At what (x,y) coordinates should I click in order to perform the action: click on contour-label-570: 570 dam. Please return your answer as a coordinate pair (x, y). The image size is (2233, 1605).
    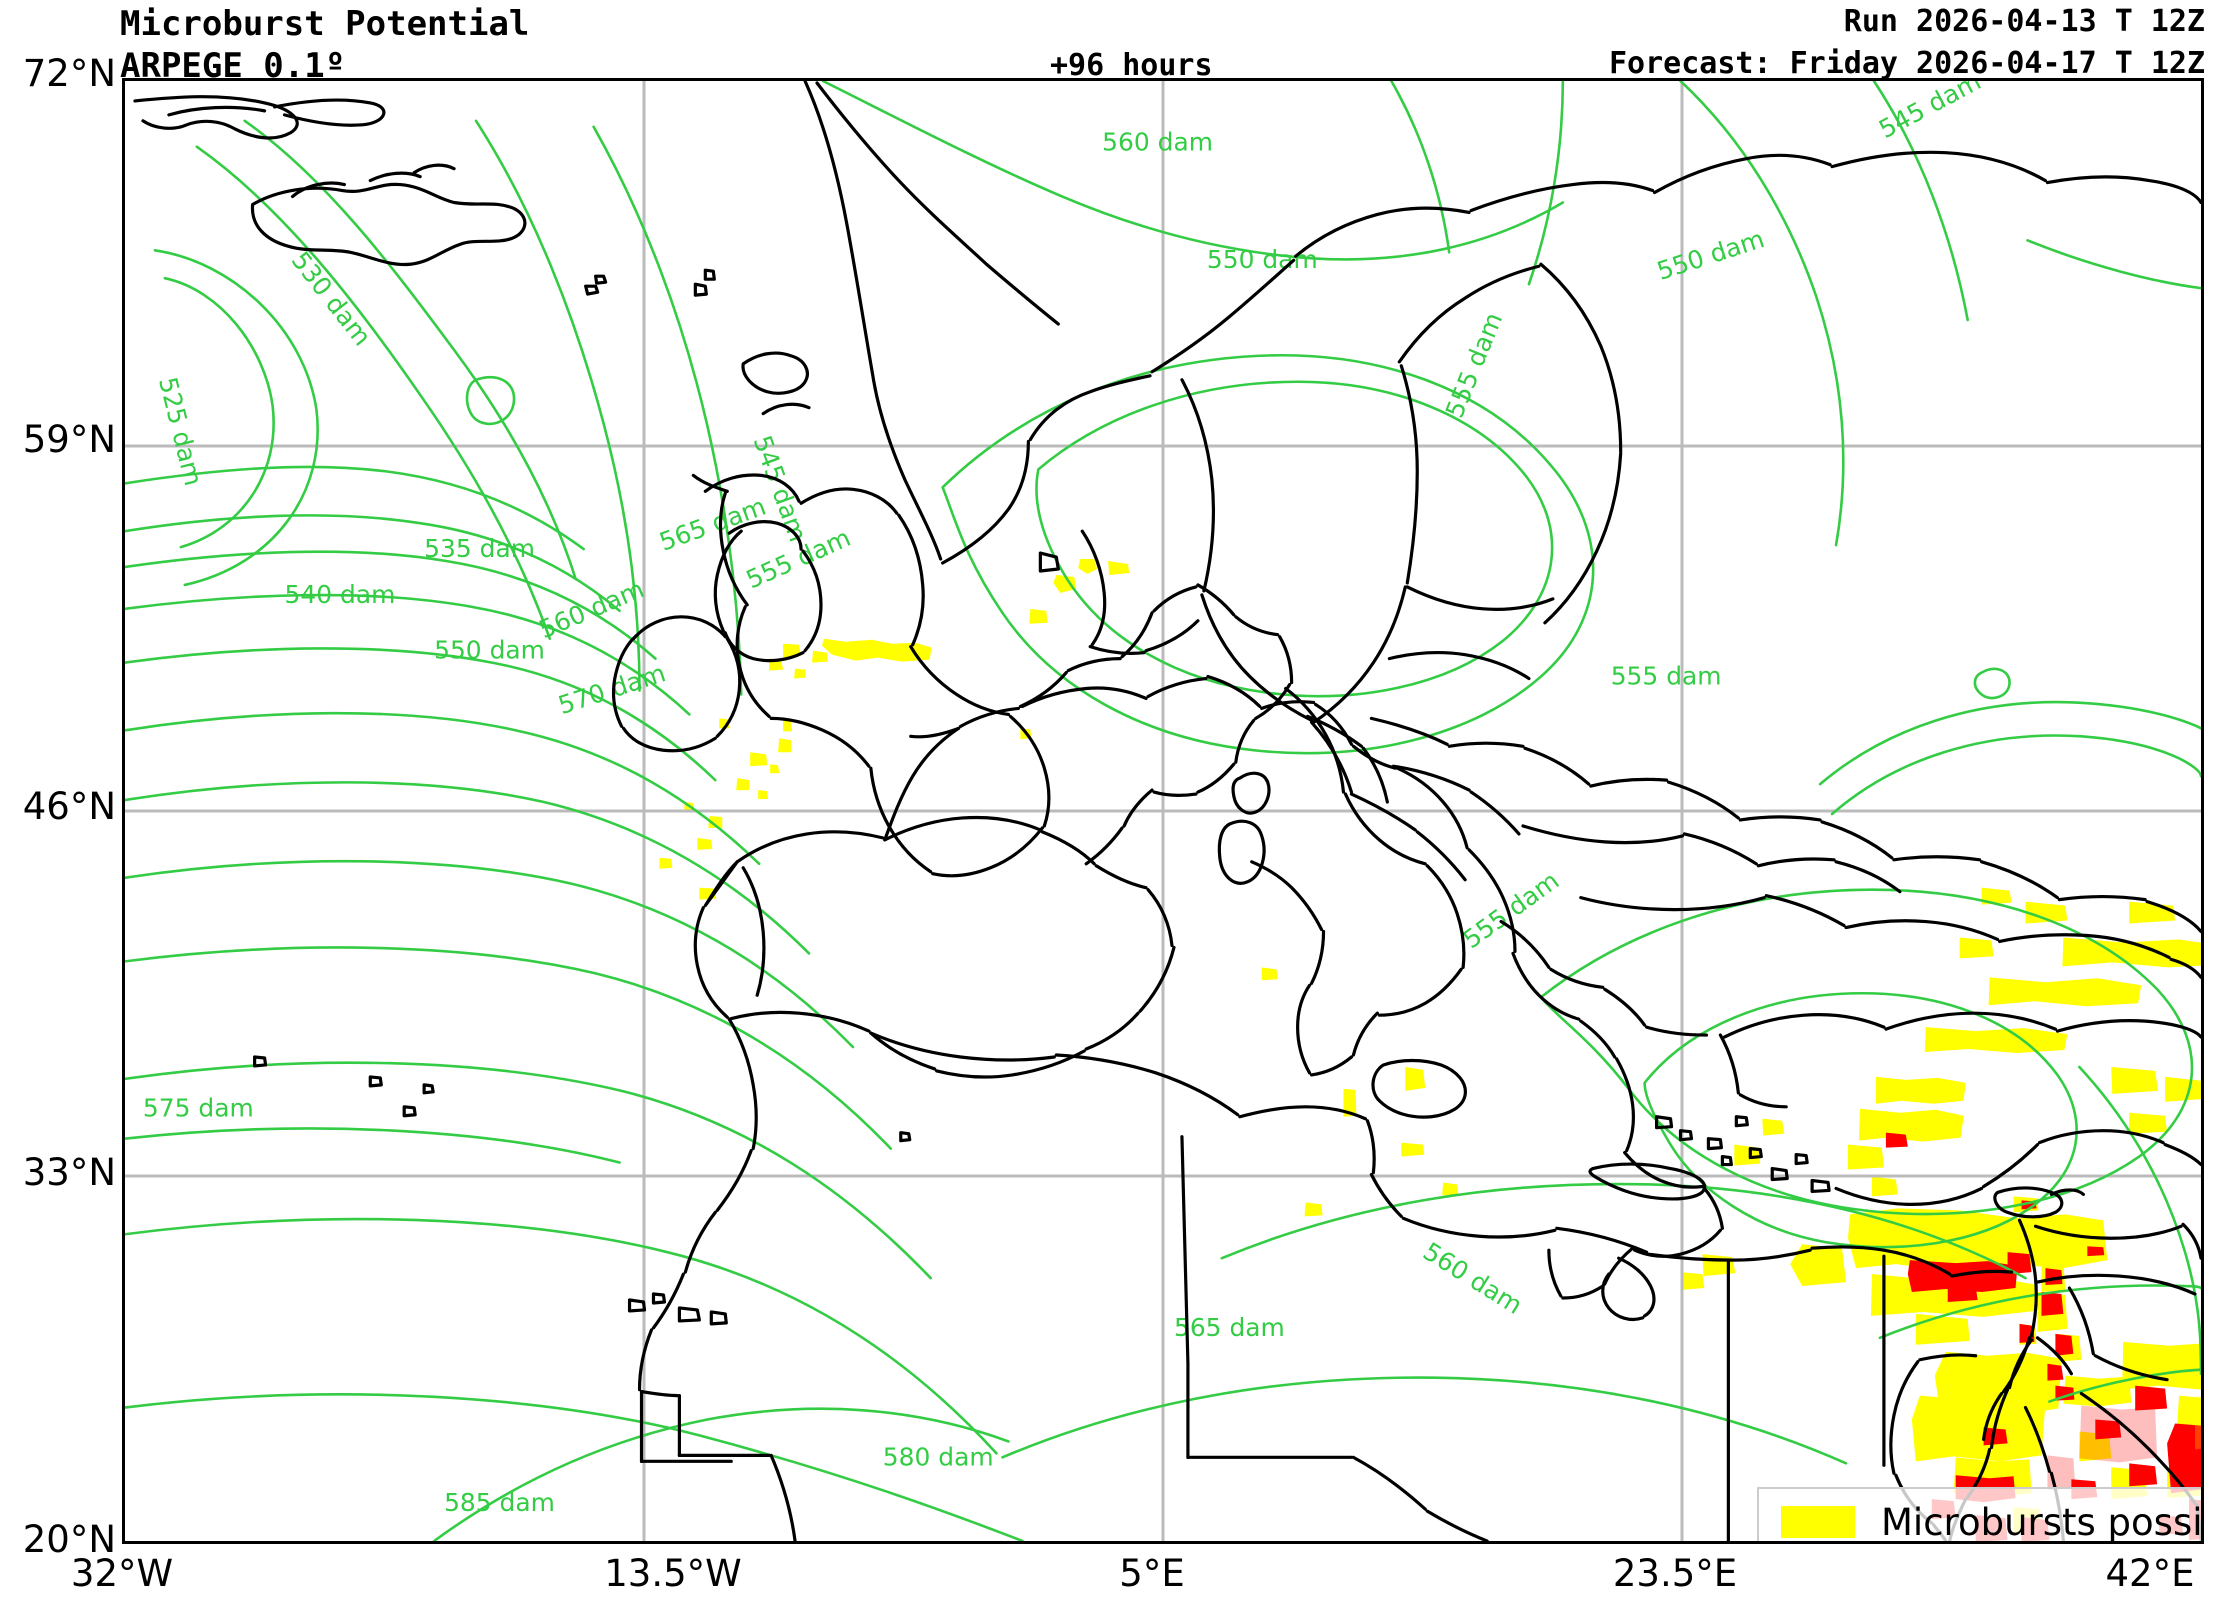
    Looking at the image, I should click on (612, 689).